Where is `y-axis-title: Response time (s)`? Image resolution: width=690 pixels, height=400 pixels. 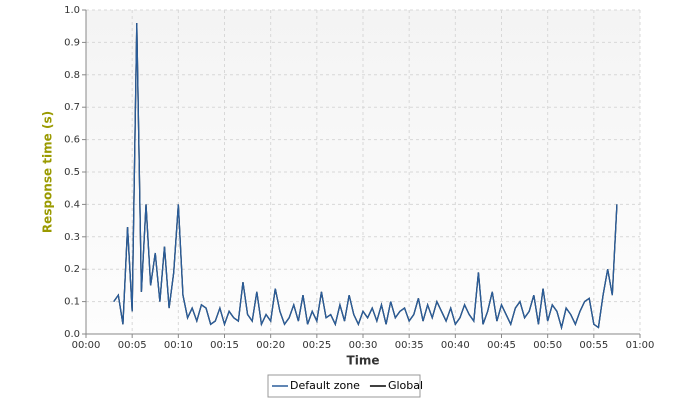
y-axis-title: Response time (s) is located at coordinates (48, 172).